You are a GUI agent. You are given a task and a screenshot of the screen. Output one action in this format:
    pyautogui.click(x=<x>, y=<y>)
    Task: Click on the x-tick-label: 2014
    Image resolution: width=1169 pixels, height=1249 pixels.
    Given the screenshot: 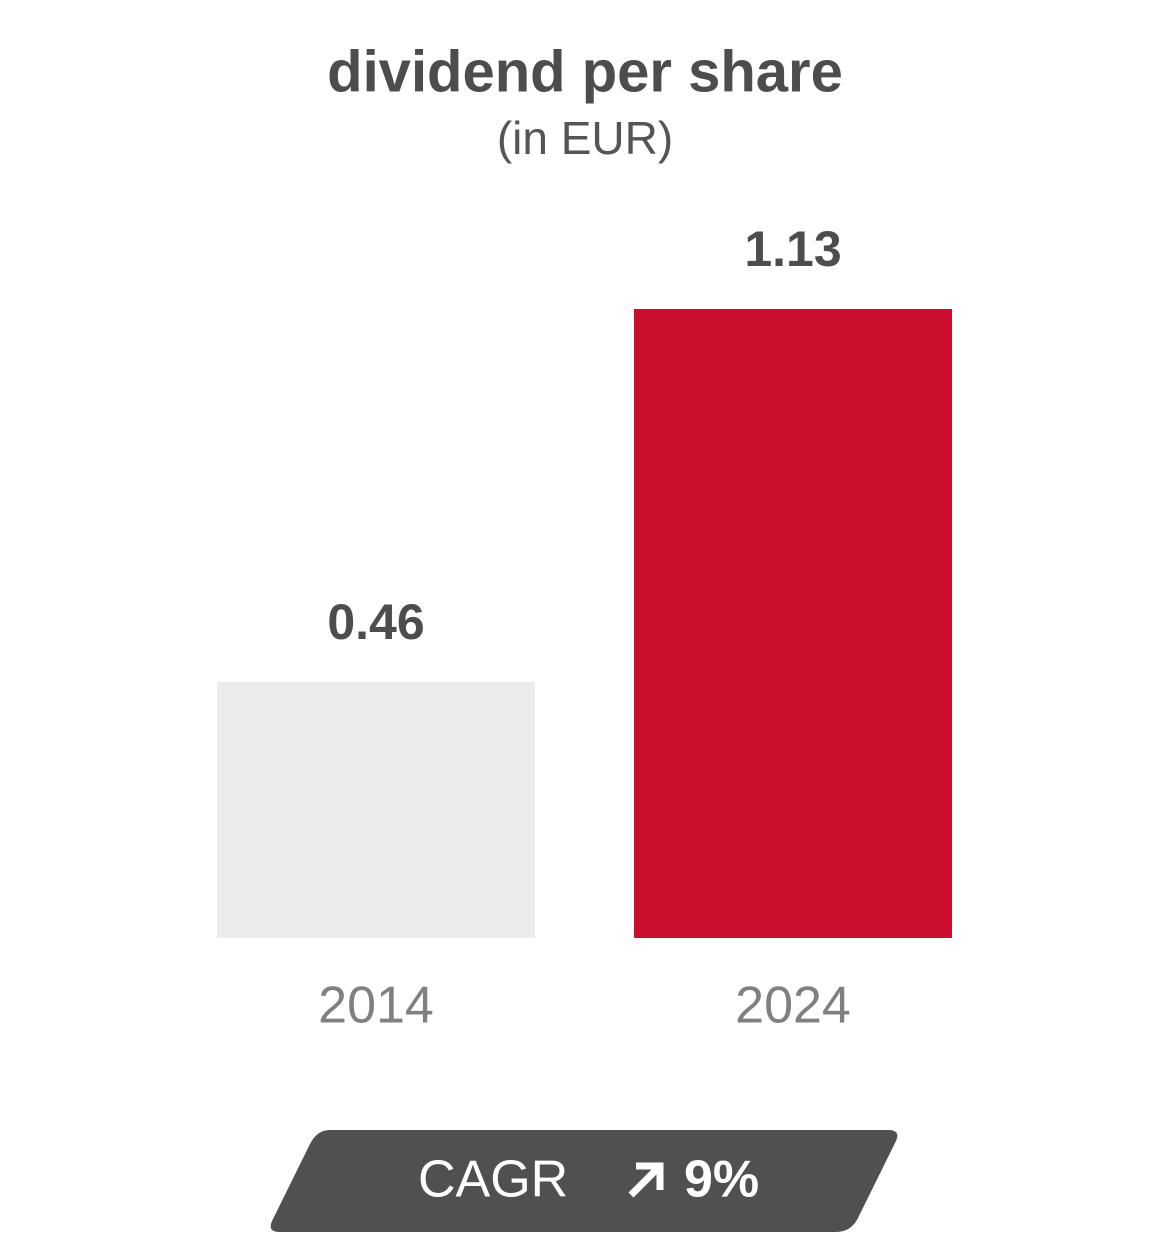 What is the action you would take?
    pyautogui.click(x=376, y=1006)
    